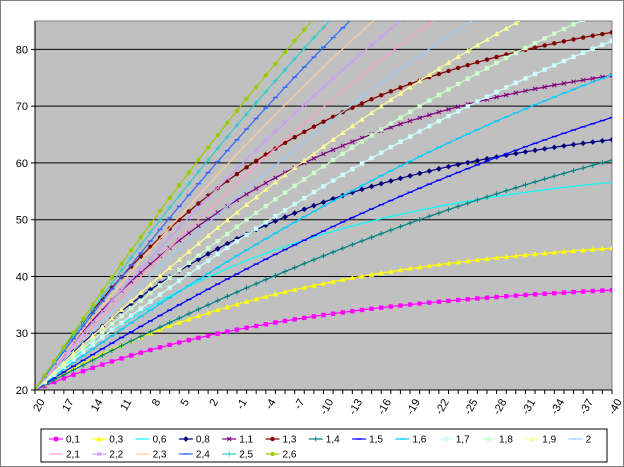  I want to click on x-tick-label: -13, so click(356, 407).